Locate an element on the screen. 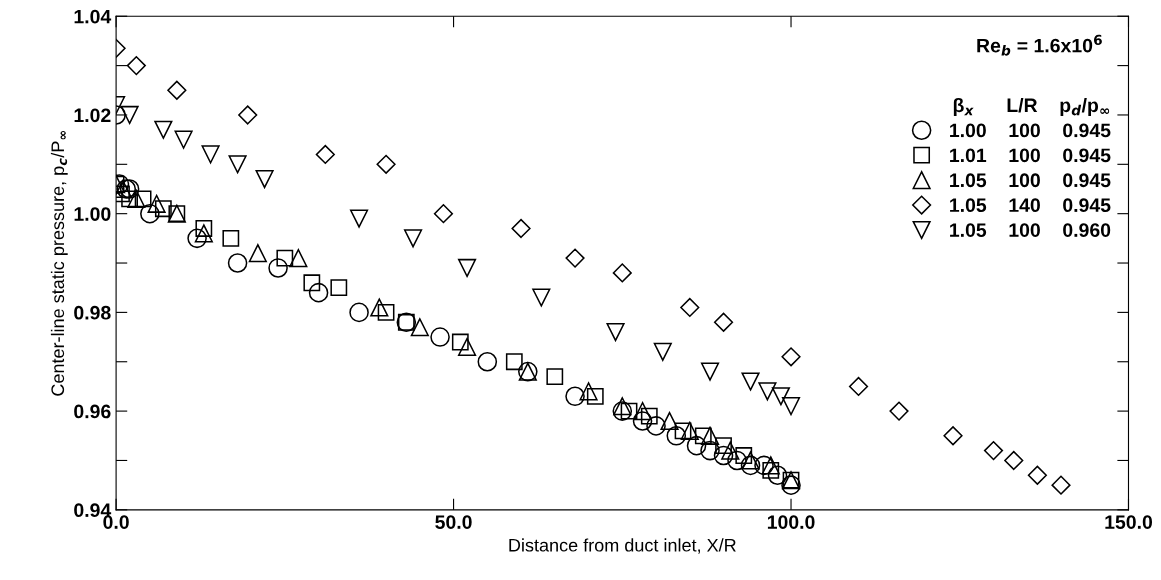 This screenshot has width=1161, height=580. annotation: Re$_{b}$ = 1.6x10$^{6}$ is located at coordinates (1039, 45).